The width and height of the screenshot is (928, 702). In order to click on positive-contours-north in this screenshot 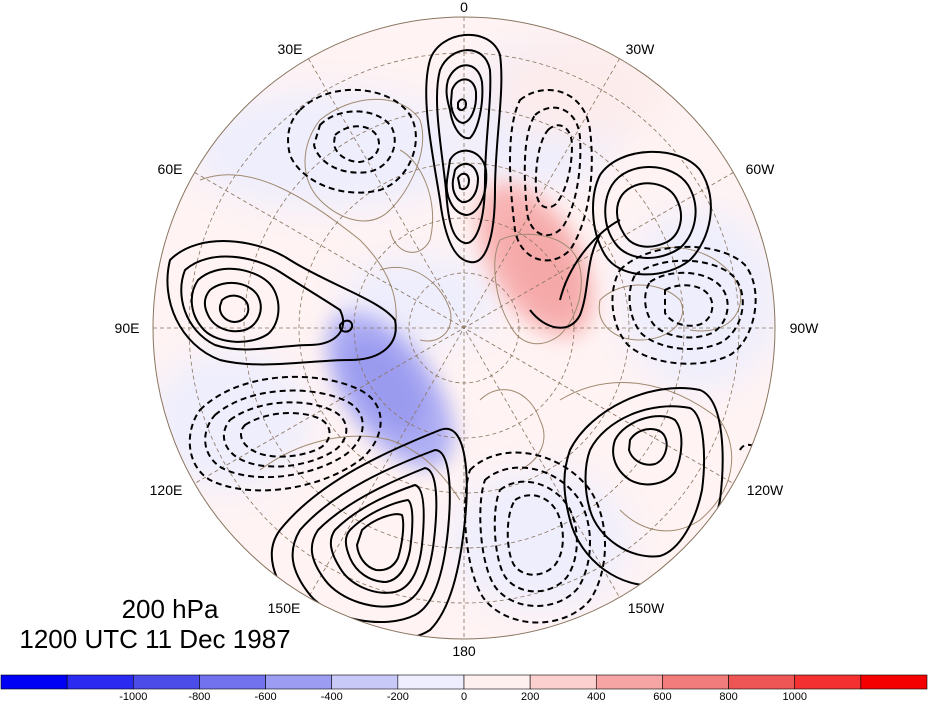, I will do `click(464, 148)`.